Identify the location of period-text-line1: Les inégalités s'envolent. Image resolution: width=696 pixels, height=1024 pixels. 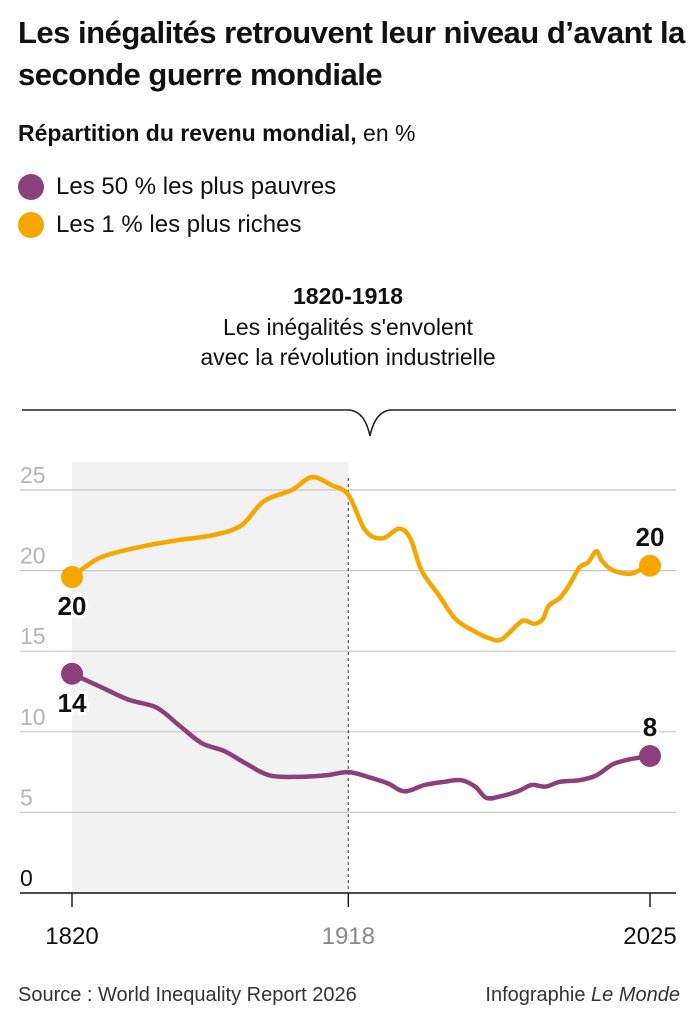
(348, 327).